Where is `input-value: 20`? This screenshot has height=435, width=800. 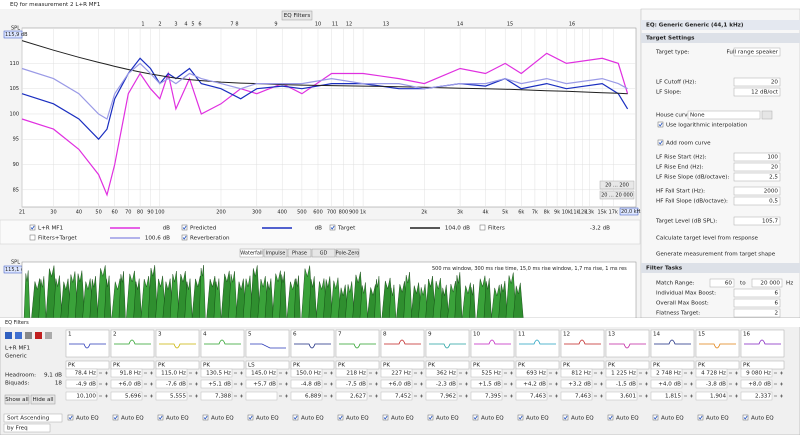
input-value: 20 is located at coordinates (775, 83).